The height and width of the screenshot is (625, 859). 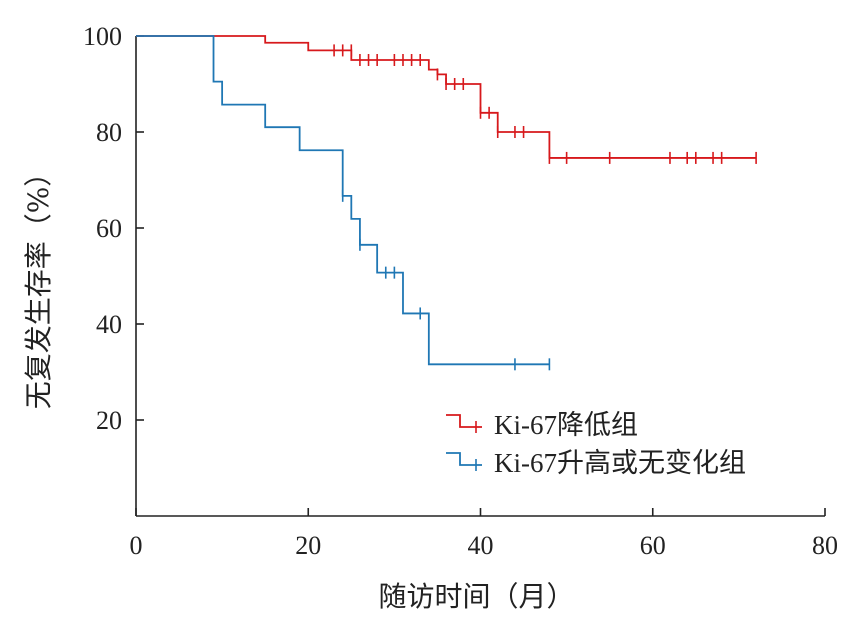 I want to click on legend: Ki-67降低组 Ki-67升高或无变化组, so click(x=596, y=444).